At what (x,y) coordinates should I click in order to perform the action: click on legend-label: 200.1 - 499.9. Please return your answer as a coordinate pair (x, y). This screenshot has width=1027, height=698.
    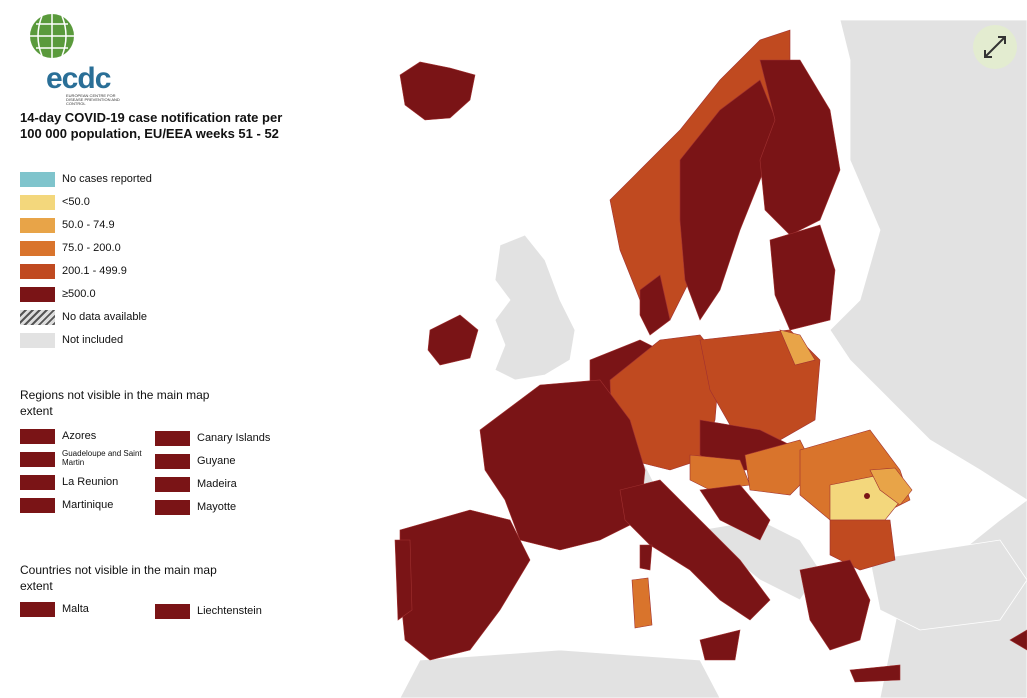
    Looking at the image, I should click on (94, 271).